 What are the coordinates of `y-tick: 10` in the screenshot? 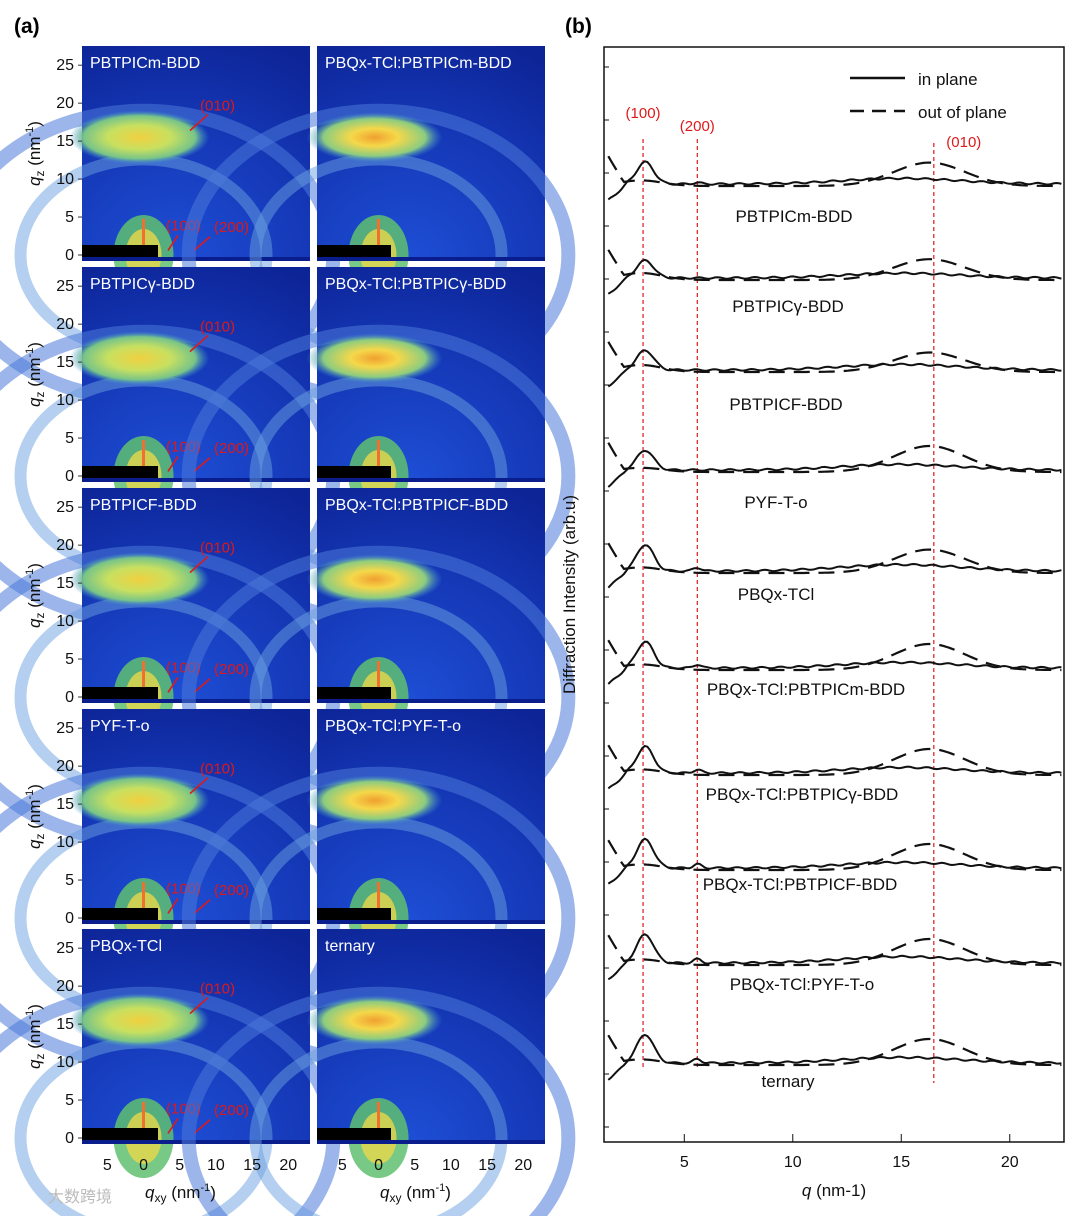 It's located at (65, 1062).